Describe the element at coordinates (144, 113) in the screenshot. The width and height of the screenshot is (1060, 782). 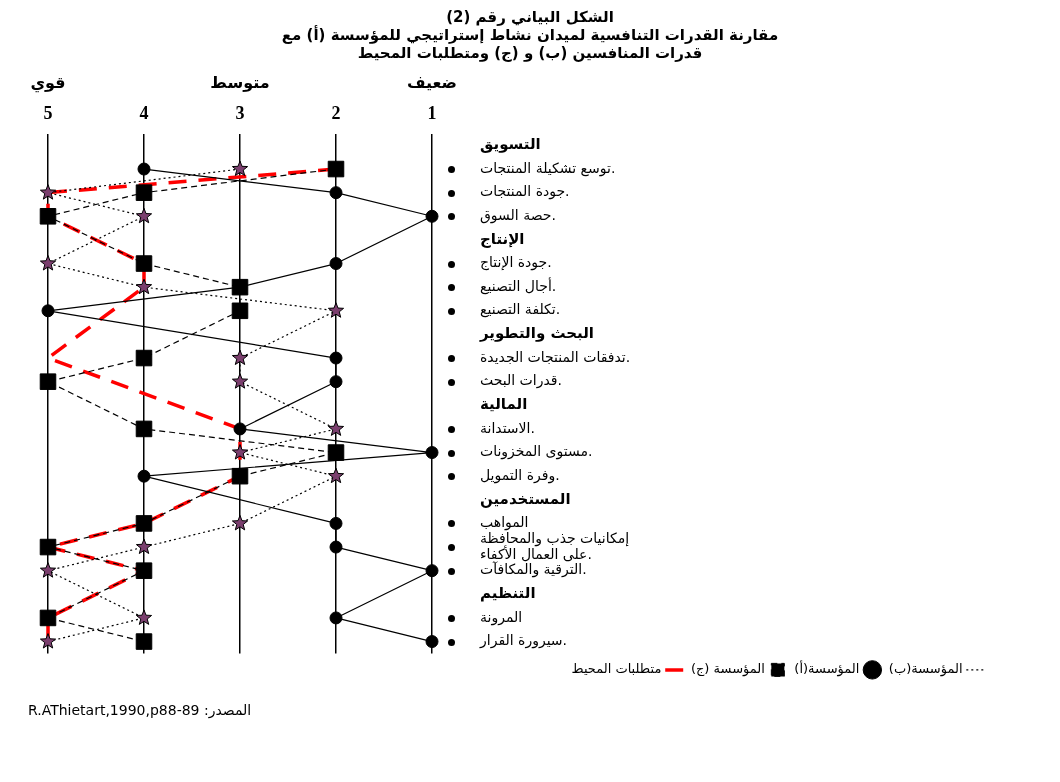
I see `x-tick-label: 4` at that location.